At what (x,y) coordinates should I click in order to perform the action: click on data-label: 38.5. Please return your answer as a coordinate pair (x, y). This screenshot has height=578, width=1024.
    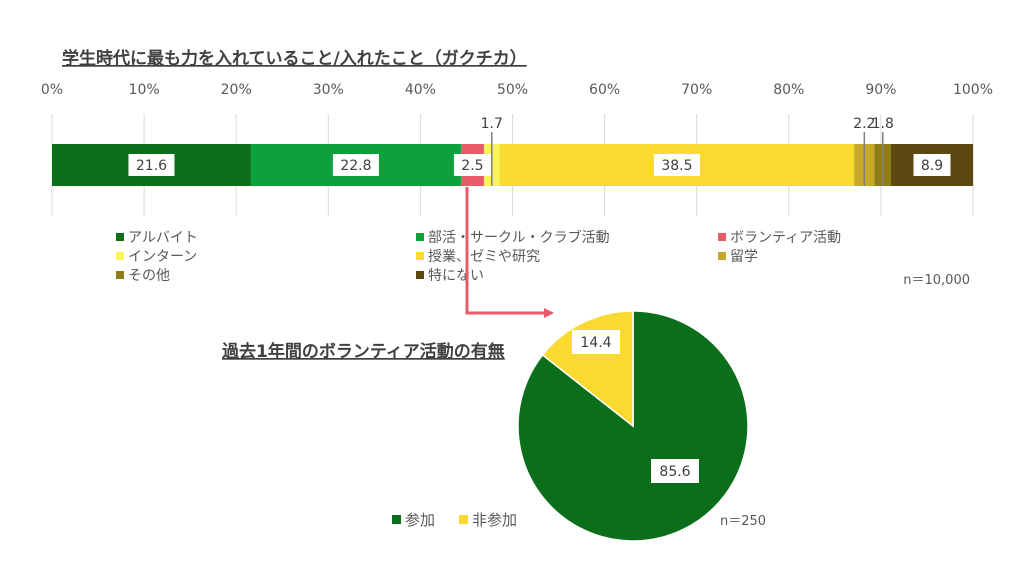
    Looking at the image, I should click on (676, 166).